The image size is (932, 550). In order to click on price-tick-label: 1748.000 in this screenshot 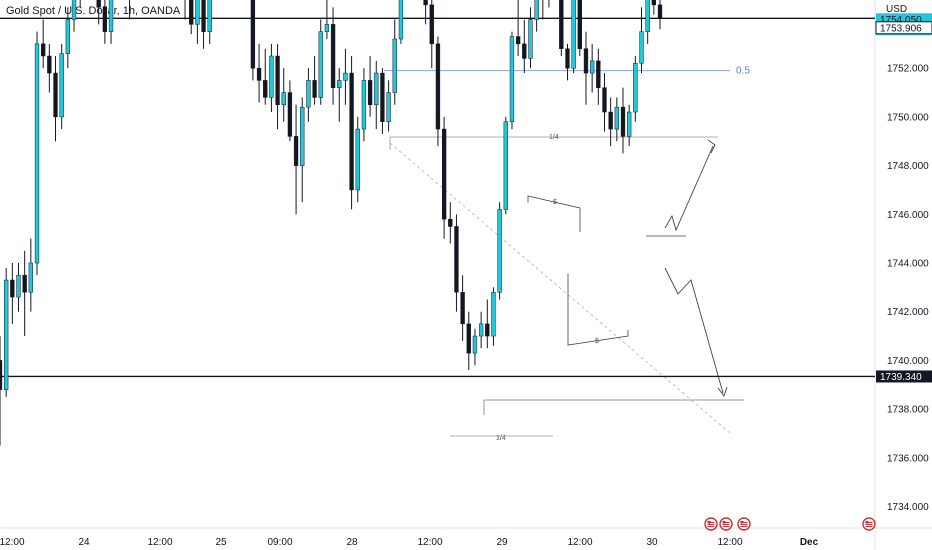, I will do `click(908, 166)`.